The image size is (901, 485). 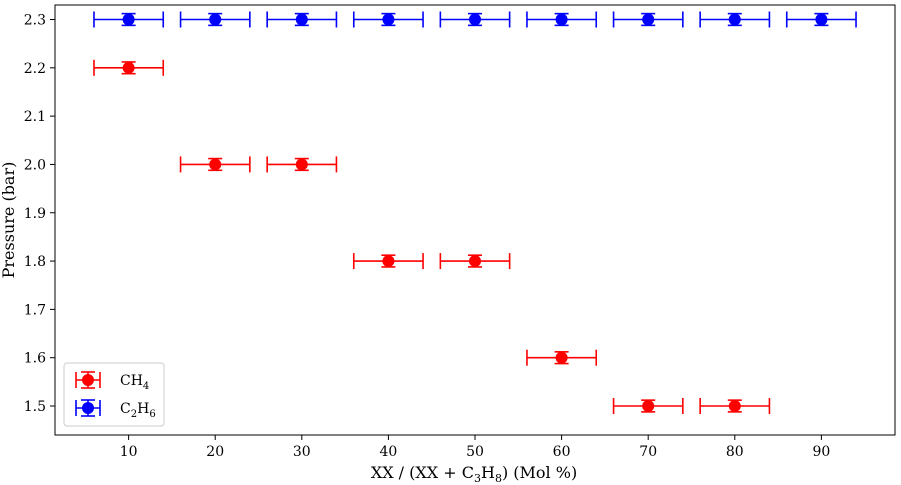 I want to click on x-tick-label: 60, so click(x=562, y=452).